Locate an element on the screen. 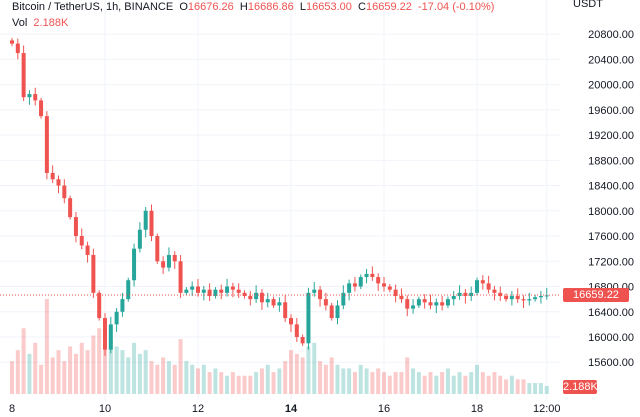  price-tick-label: 18800.00 is located at coordinates (611, 161).